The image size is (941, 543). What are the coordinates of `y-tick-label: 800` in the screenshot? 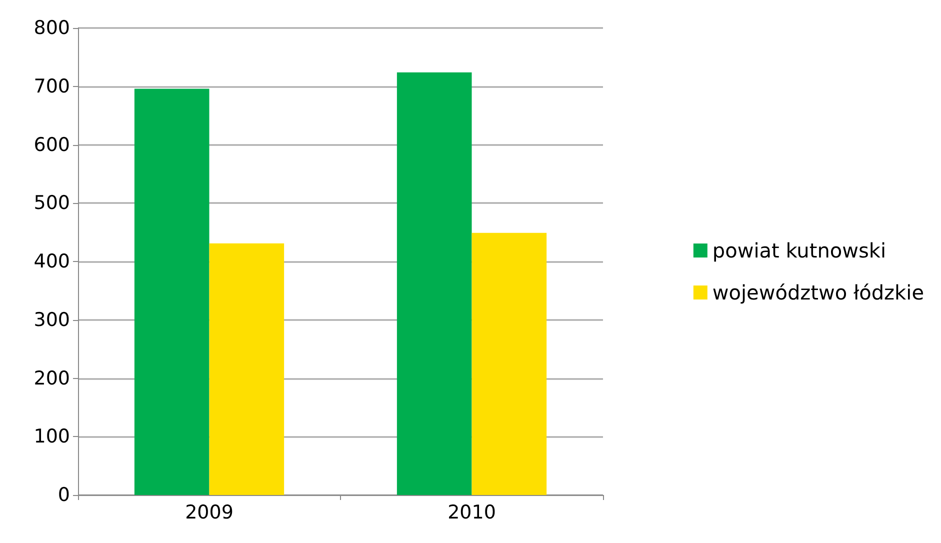 It's located at (52, 28).